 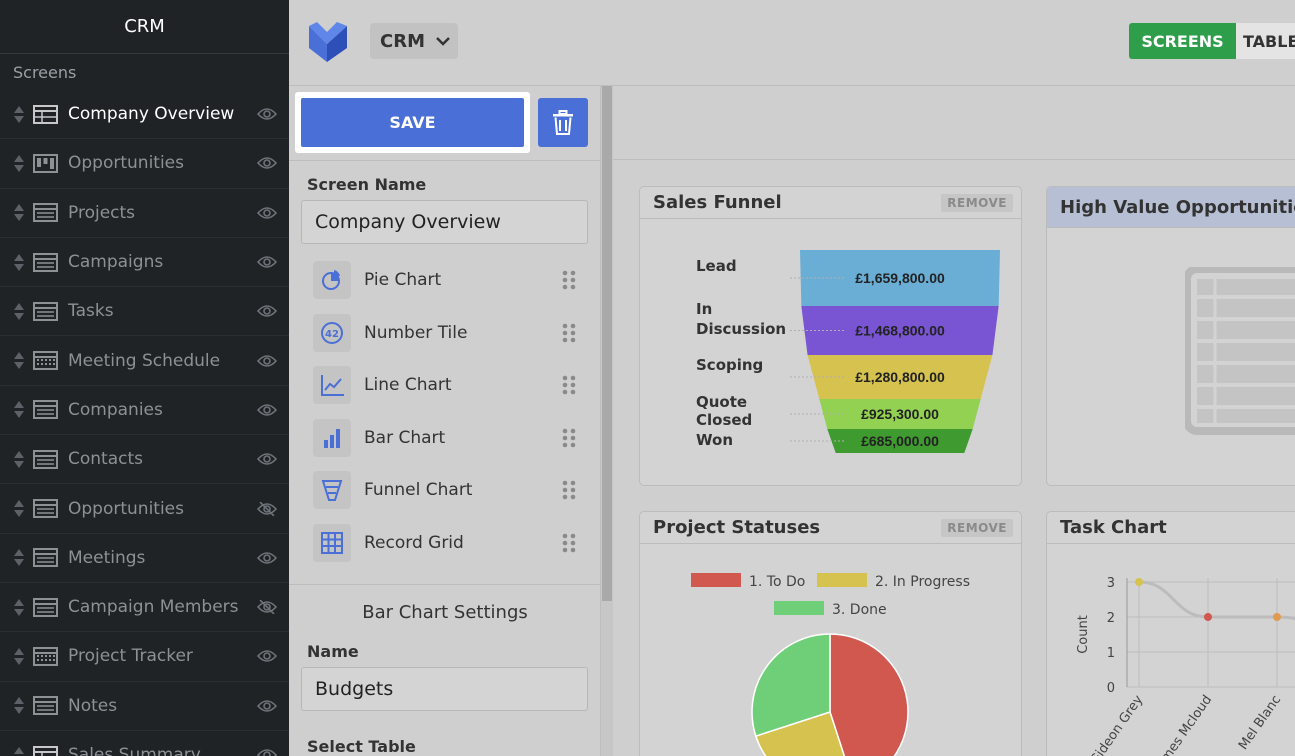 What do you see at coordinates (444, 280) in the screenshot?
I see `component-item: Pie Chart` at bounding box center [444, 280].